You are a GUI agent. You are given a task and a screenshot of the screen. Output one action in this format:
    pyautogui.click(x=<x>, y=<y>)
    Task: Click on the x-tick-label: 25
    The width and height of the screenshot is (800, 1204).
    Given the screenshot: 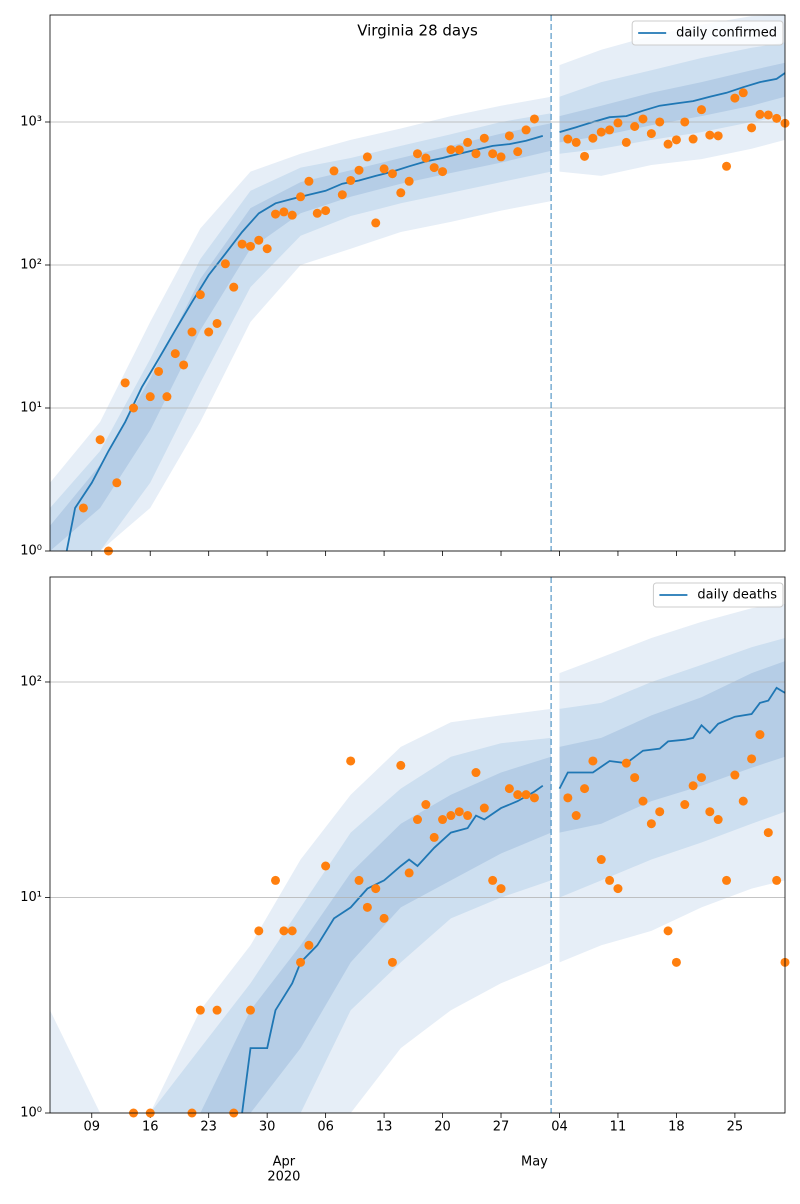 What is the action you would take?
    pyautogui.click(x=735, y=1127)
    